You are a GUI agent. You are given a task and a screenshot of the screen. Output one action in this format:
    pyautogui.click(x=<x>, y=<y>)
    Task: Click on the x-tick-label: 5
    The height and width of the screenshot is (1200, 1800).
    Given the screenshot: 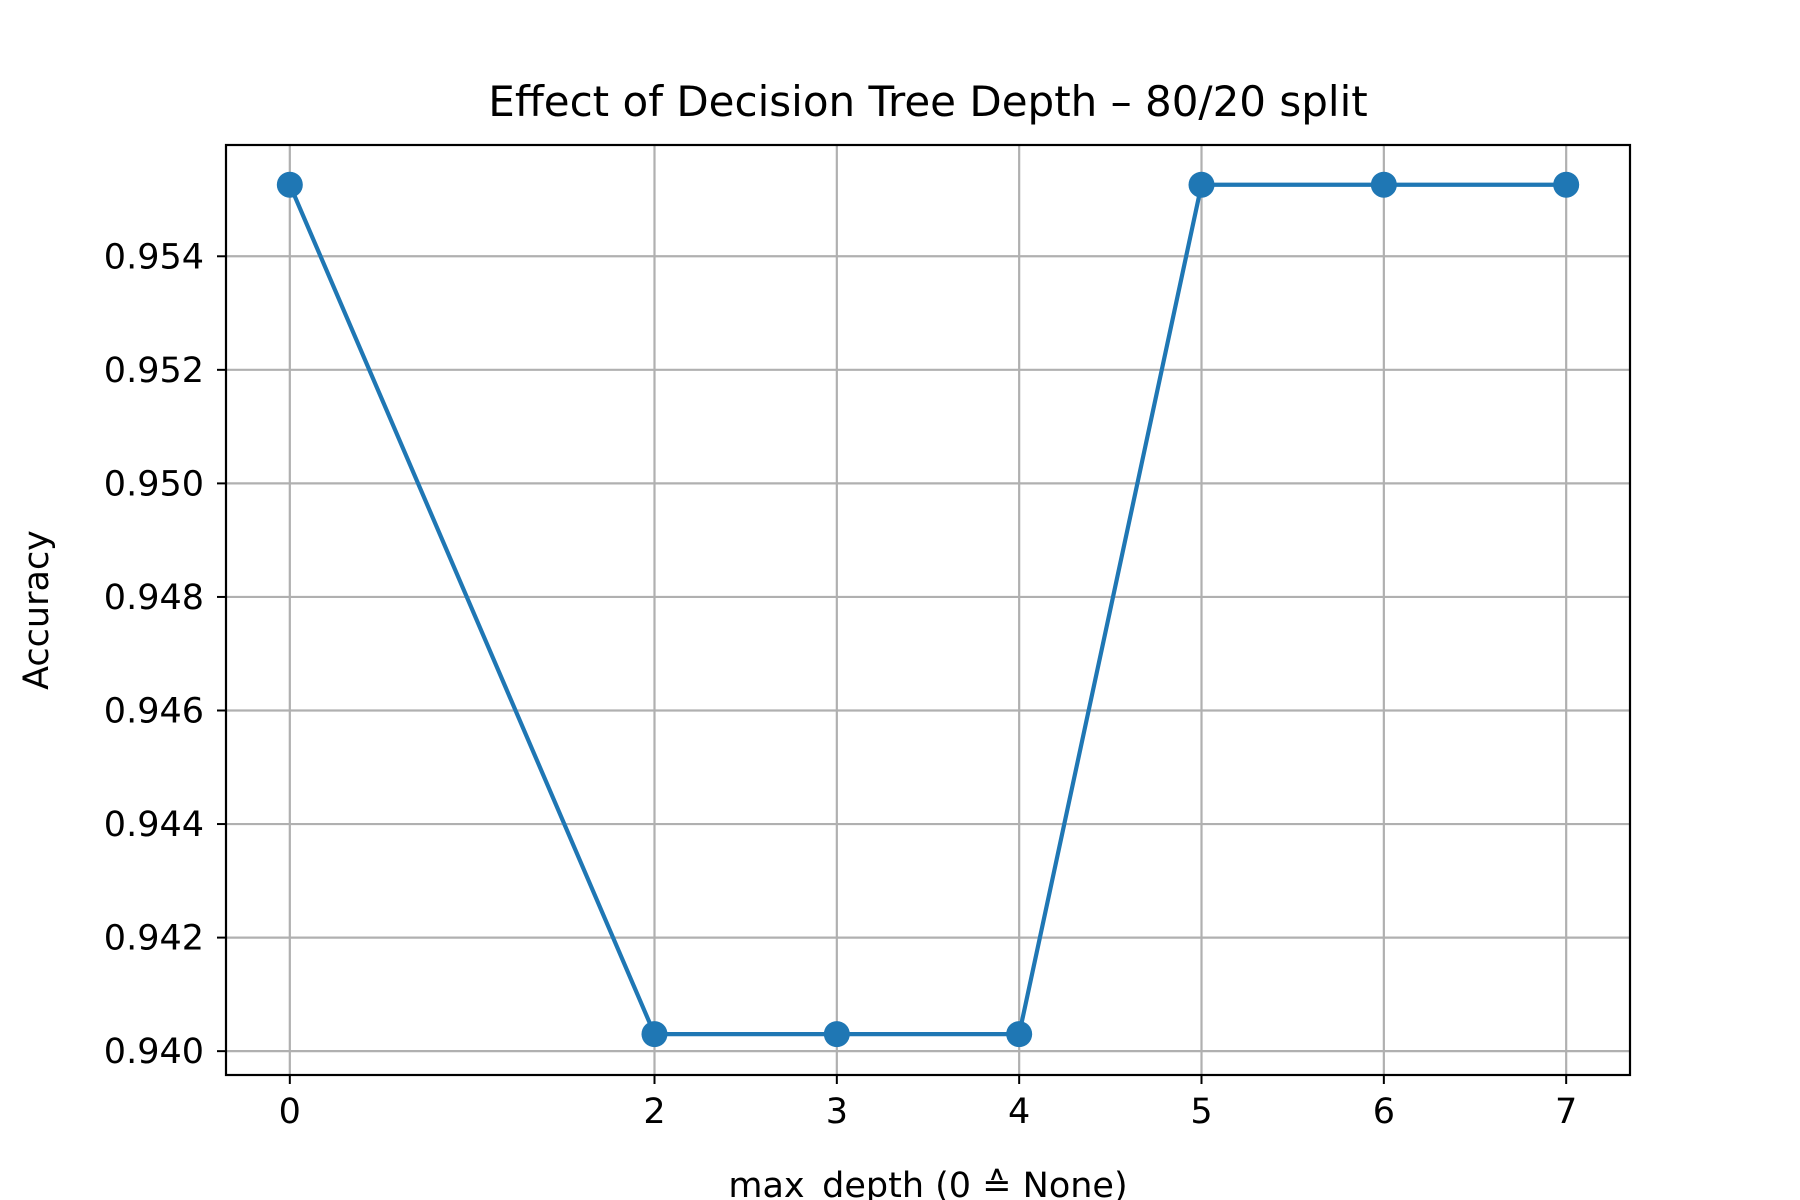 What is the action you would take?
    pyautogui.click(x=1201, y=1112)
    